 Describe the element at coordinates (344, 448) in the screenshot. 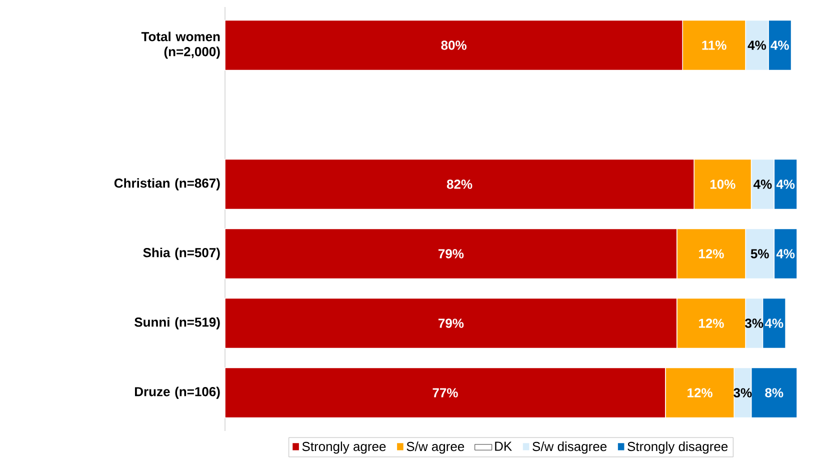

I see `legend-label: Strongly agree` at that location.